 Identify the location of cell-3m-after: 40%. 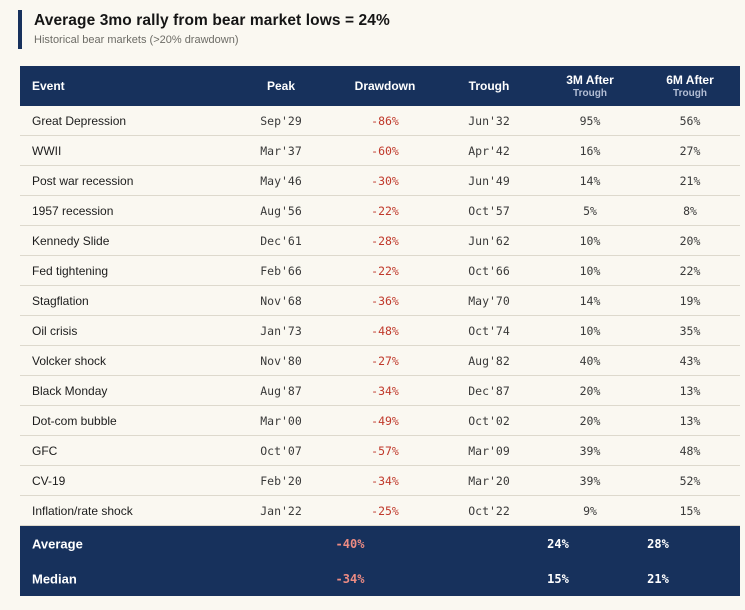
(590, 360).